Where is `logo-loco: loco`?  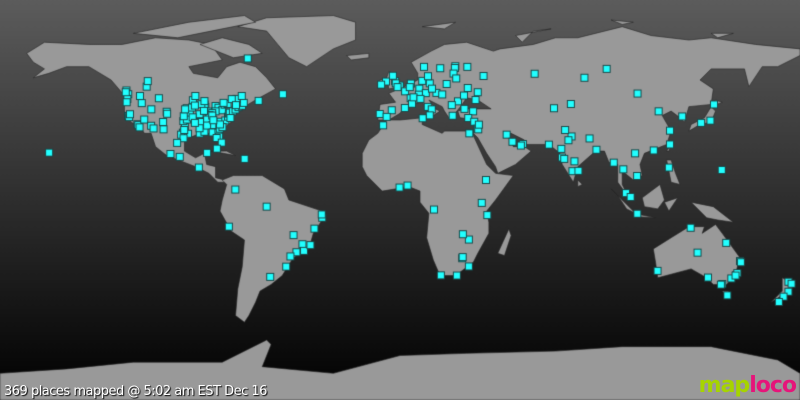 logo-loco: loco is located at coordinates (773, 385).